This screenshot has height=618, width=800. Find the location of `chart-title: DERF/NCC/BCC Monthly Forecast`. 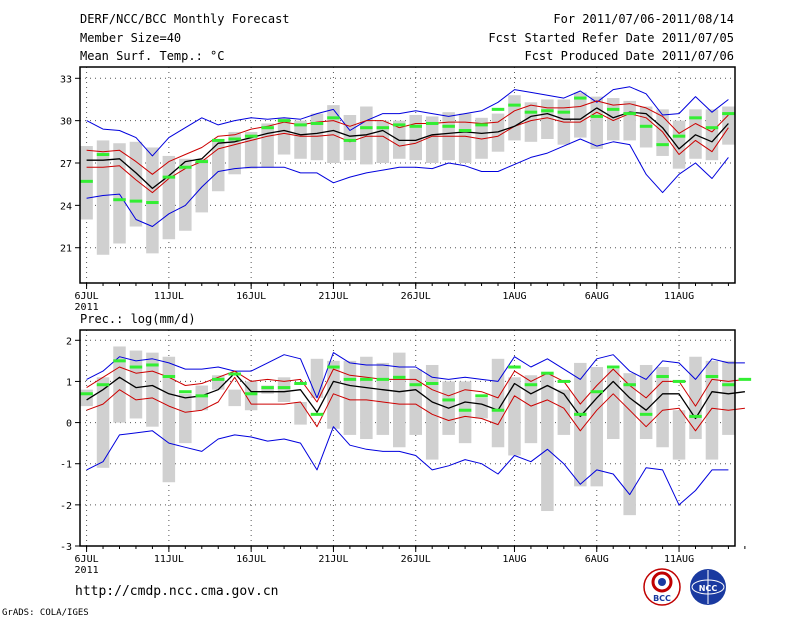

chart-title: DERF/NCC/BCC Monthly Forecast is located at coordinates (185, 19).